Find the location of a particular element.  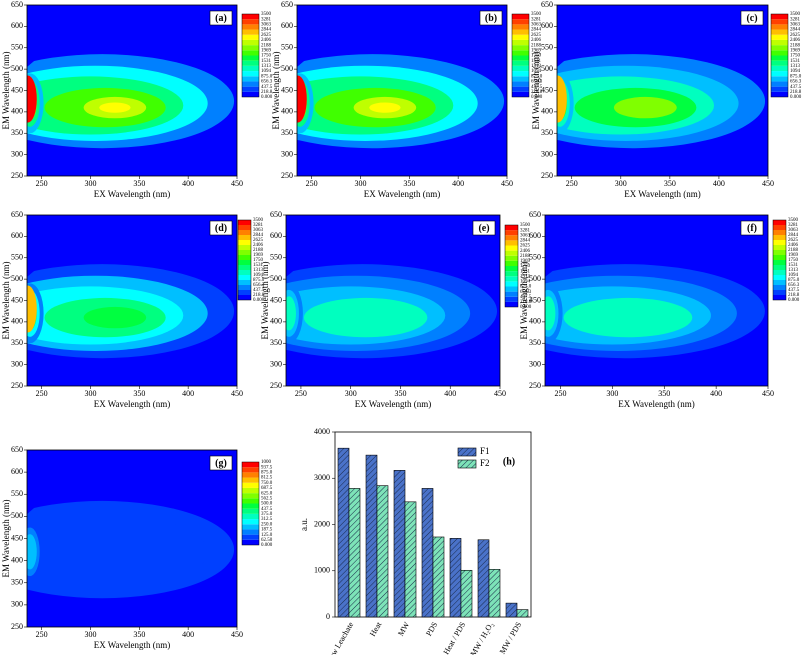

colorbar-label: 218.8 is located at coordinates (794, 295).